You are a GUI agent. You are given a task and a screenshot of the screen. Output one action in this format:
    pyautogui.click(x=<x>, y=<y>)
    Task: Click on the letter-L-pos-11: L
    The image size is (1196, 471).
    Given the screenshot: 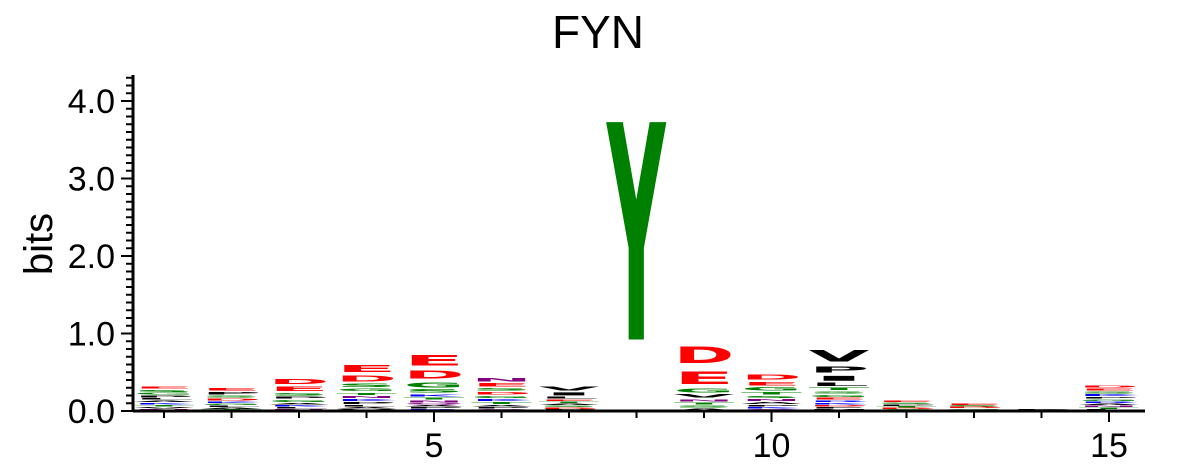 What is the action you would take?
    pyautogui.click(x=839, y=384)
    